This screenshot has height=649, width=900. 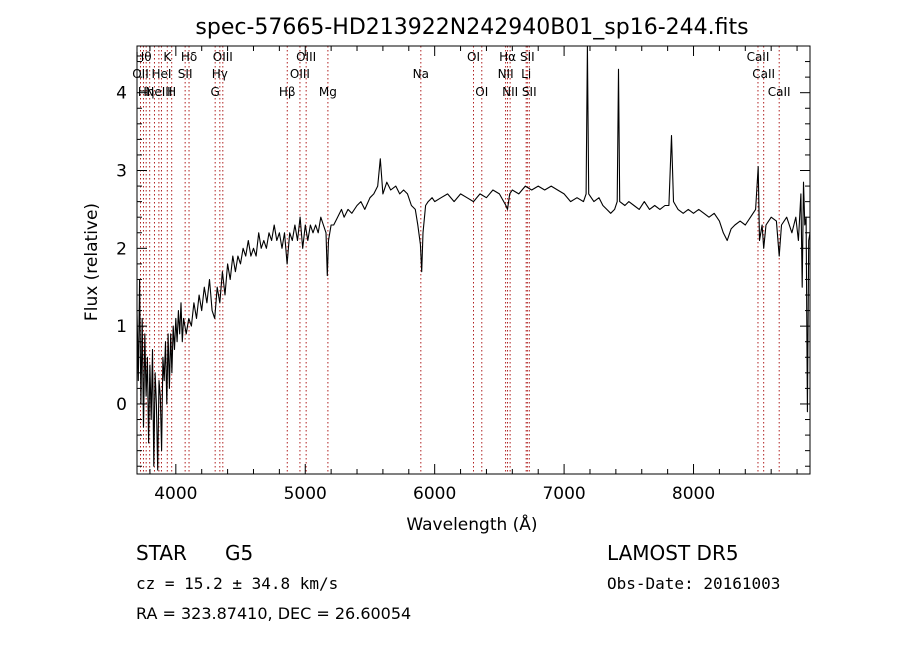 I want to click on x-tick-label: 8000, so click(x=693, y=494).